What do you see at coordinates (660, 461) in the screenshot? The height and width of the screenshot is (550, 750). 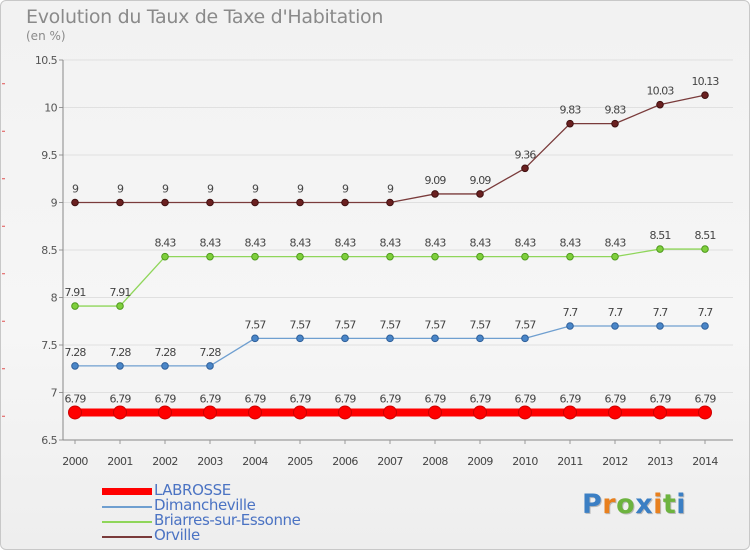 I see `x-tick-label: 2013` at bounding box center [660, 461].